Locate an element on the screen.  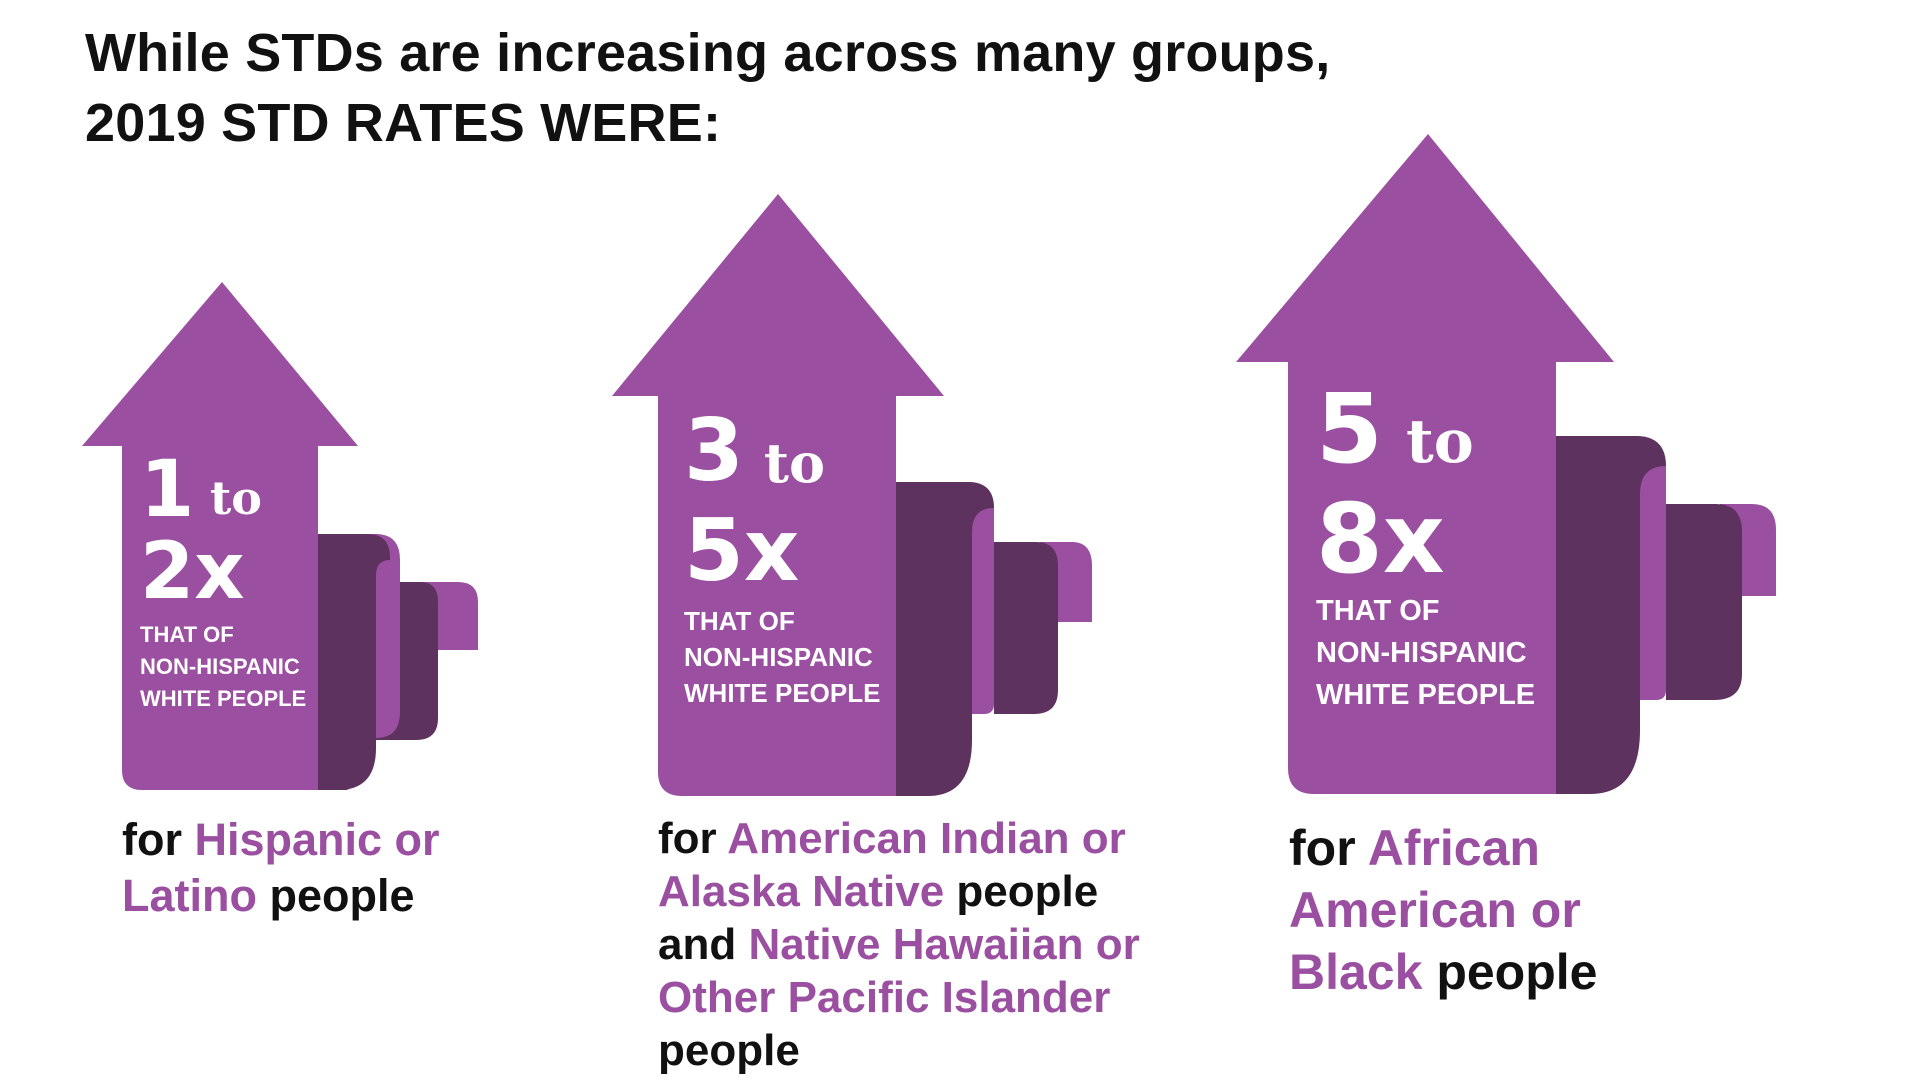
caption-3-part-3: people is located at coordinates (1510, 972).